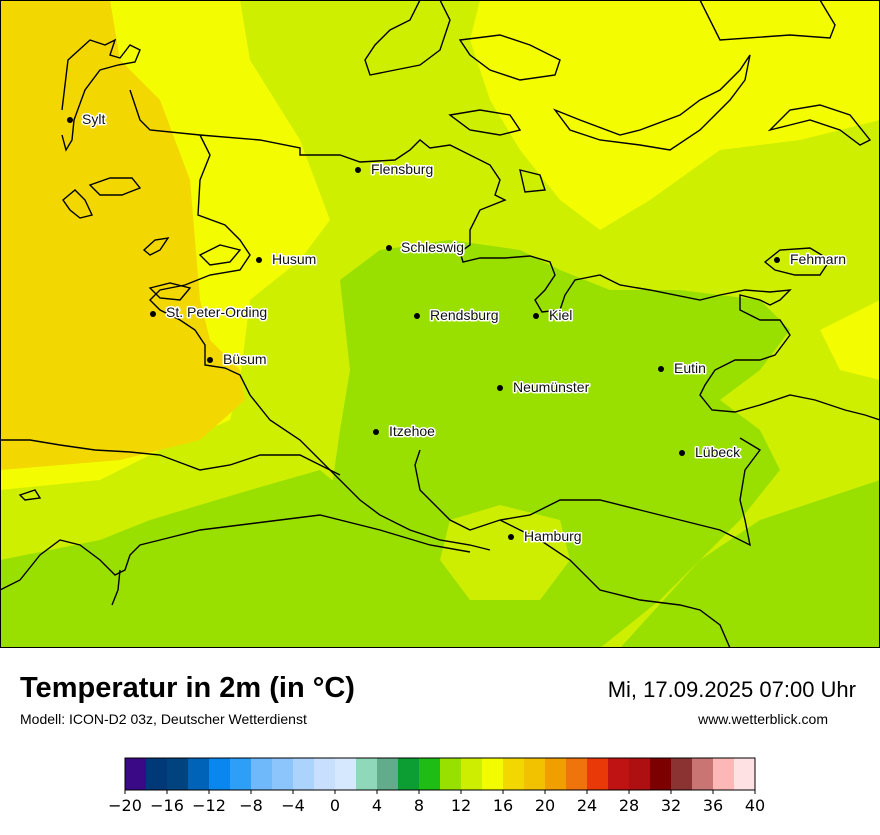  What do you see at coordinates (553, 536) in the screenshot?
I see `city-label-hamburg: Hamburg` at bounding box center [553, 536].